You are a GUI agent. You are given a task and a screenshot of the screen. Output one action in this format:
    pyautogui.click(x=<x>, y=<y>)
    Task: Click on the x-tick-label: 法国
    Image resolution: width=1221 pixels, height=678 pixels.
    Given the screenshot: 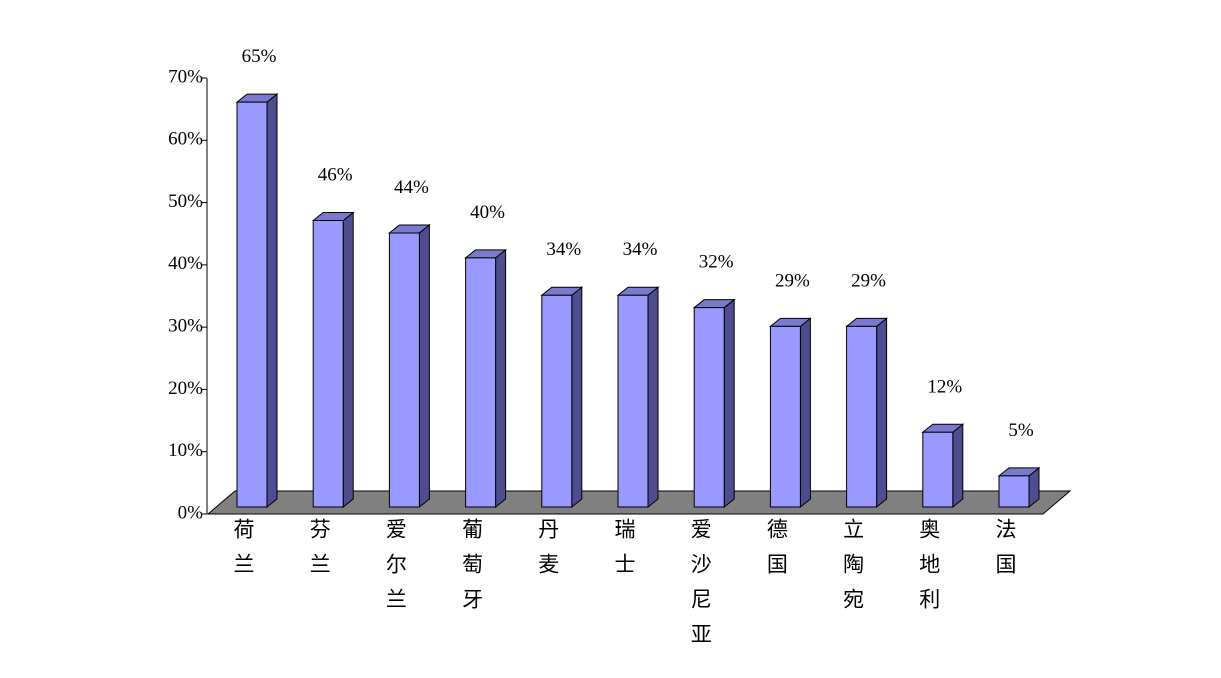 What is the action you would take?
    pyautogui.click(x=1005, y=553)
    